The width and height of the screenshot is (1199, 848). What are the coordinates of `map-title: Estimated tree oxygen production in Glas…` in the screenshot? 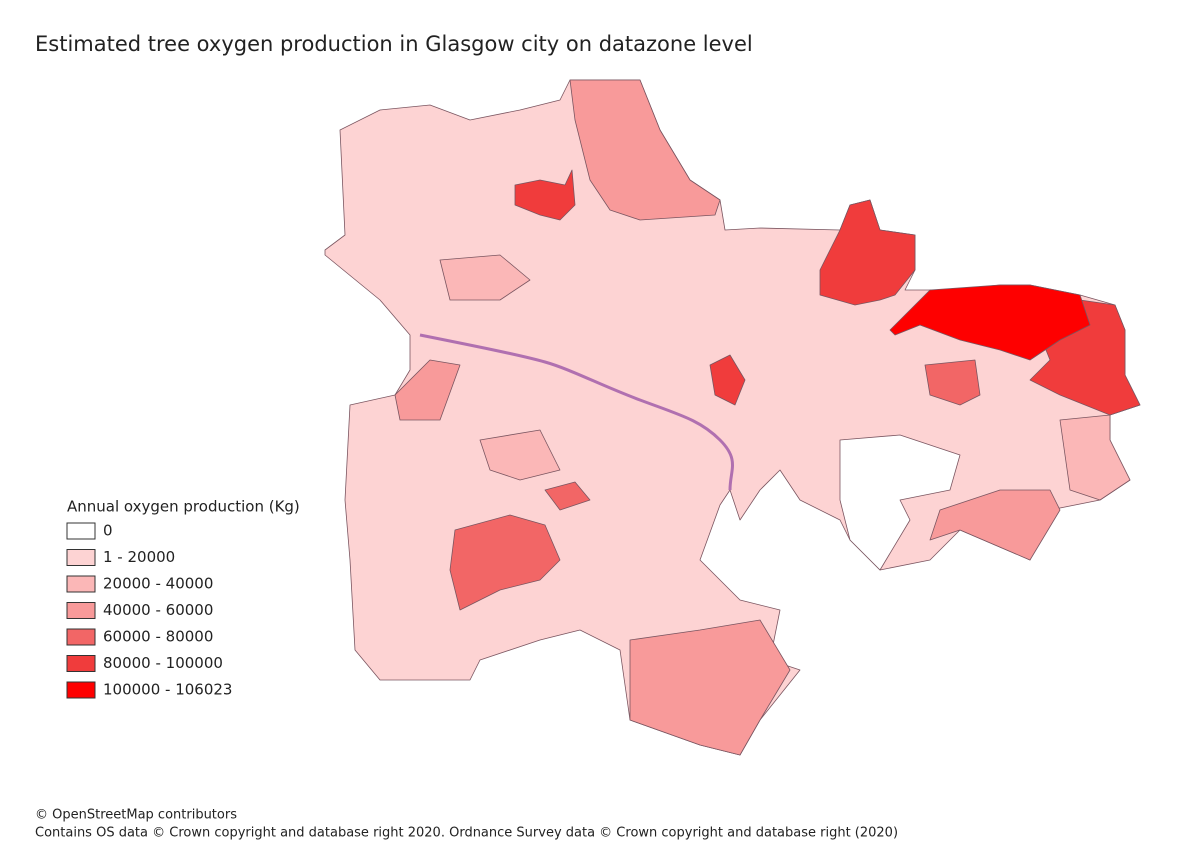 It's located at (394, 44).